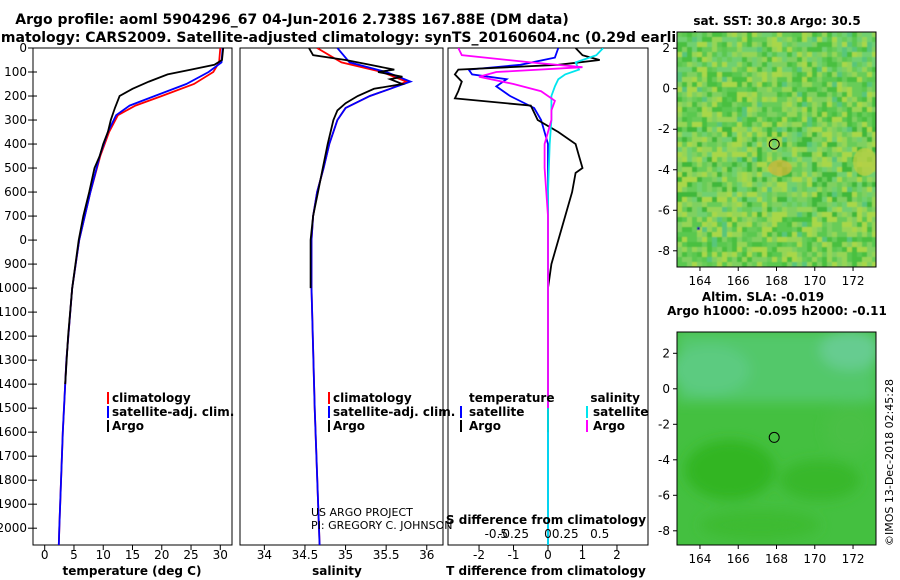 The height and width of the screenshot is (580, 900). What do you see at coordinates (15, 72) in the screenshot?
I see `depth-tick-label: 100` at bounding box center [15, 72].